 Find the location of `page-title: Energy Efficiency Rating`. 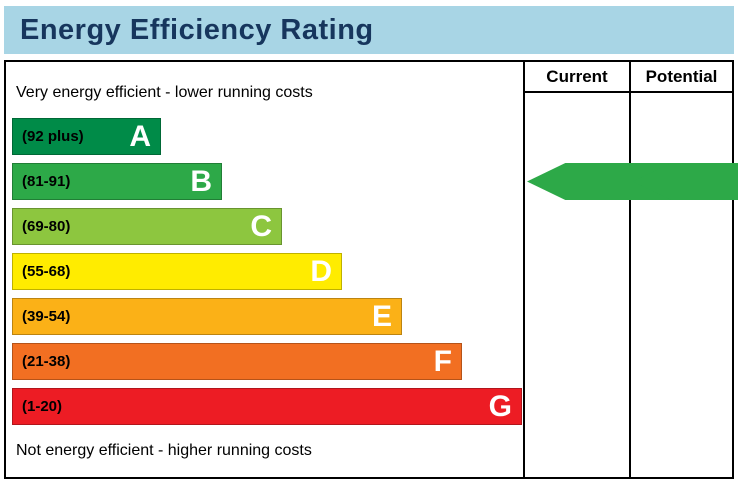

page-title: Energy Efficiency Rating is located at coordinates (369, 30).